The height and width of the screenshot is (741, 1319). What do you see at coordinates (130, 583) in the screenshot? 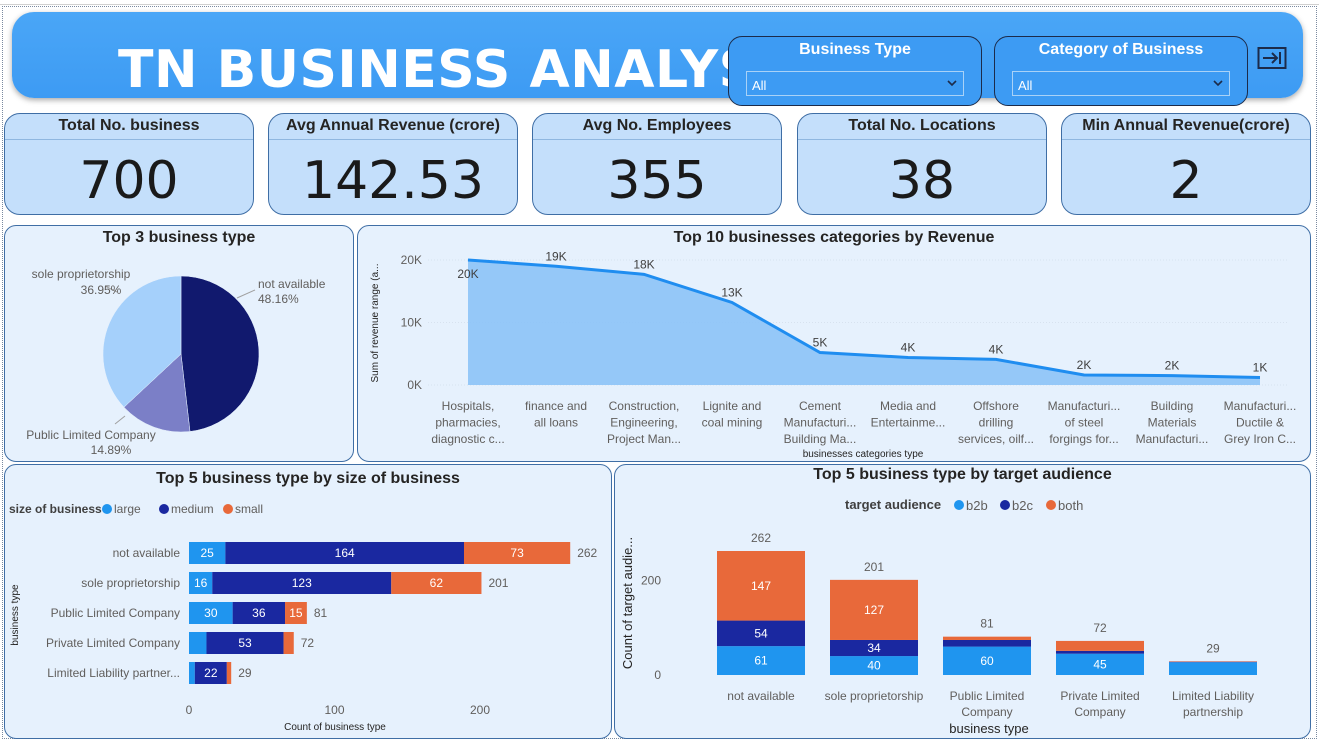
I see `hbar-category-label: sole proprietorship` at bounding box center [130, 583].